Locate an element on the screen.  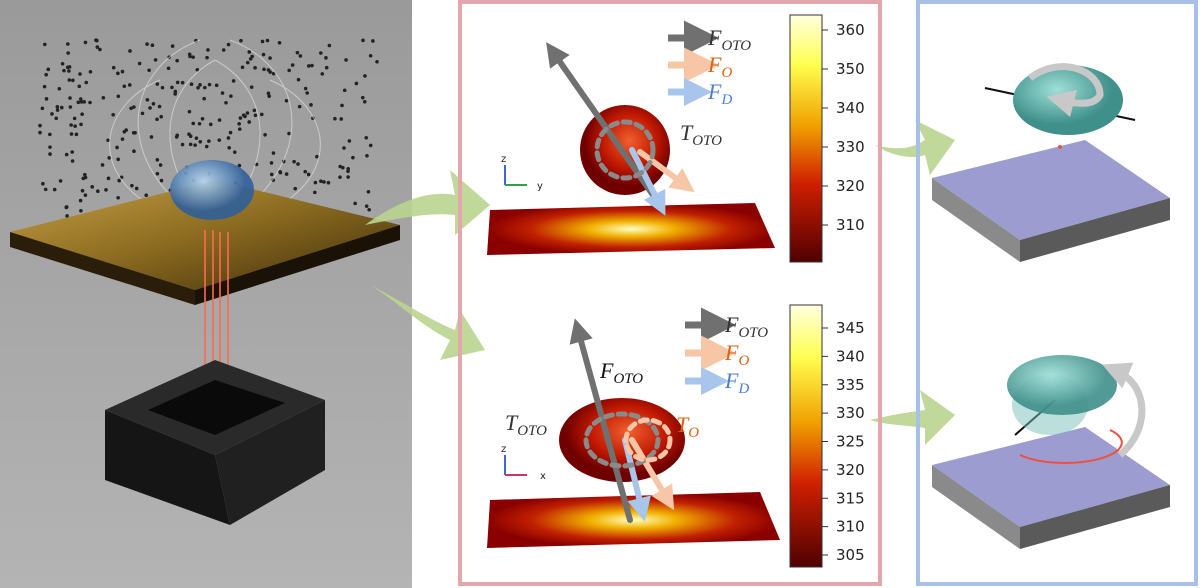
axis-label: y is located at coordinates (540, 186).